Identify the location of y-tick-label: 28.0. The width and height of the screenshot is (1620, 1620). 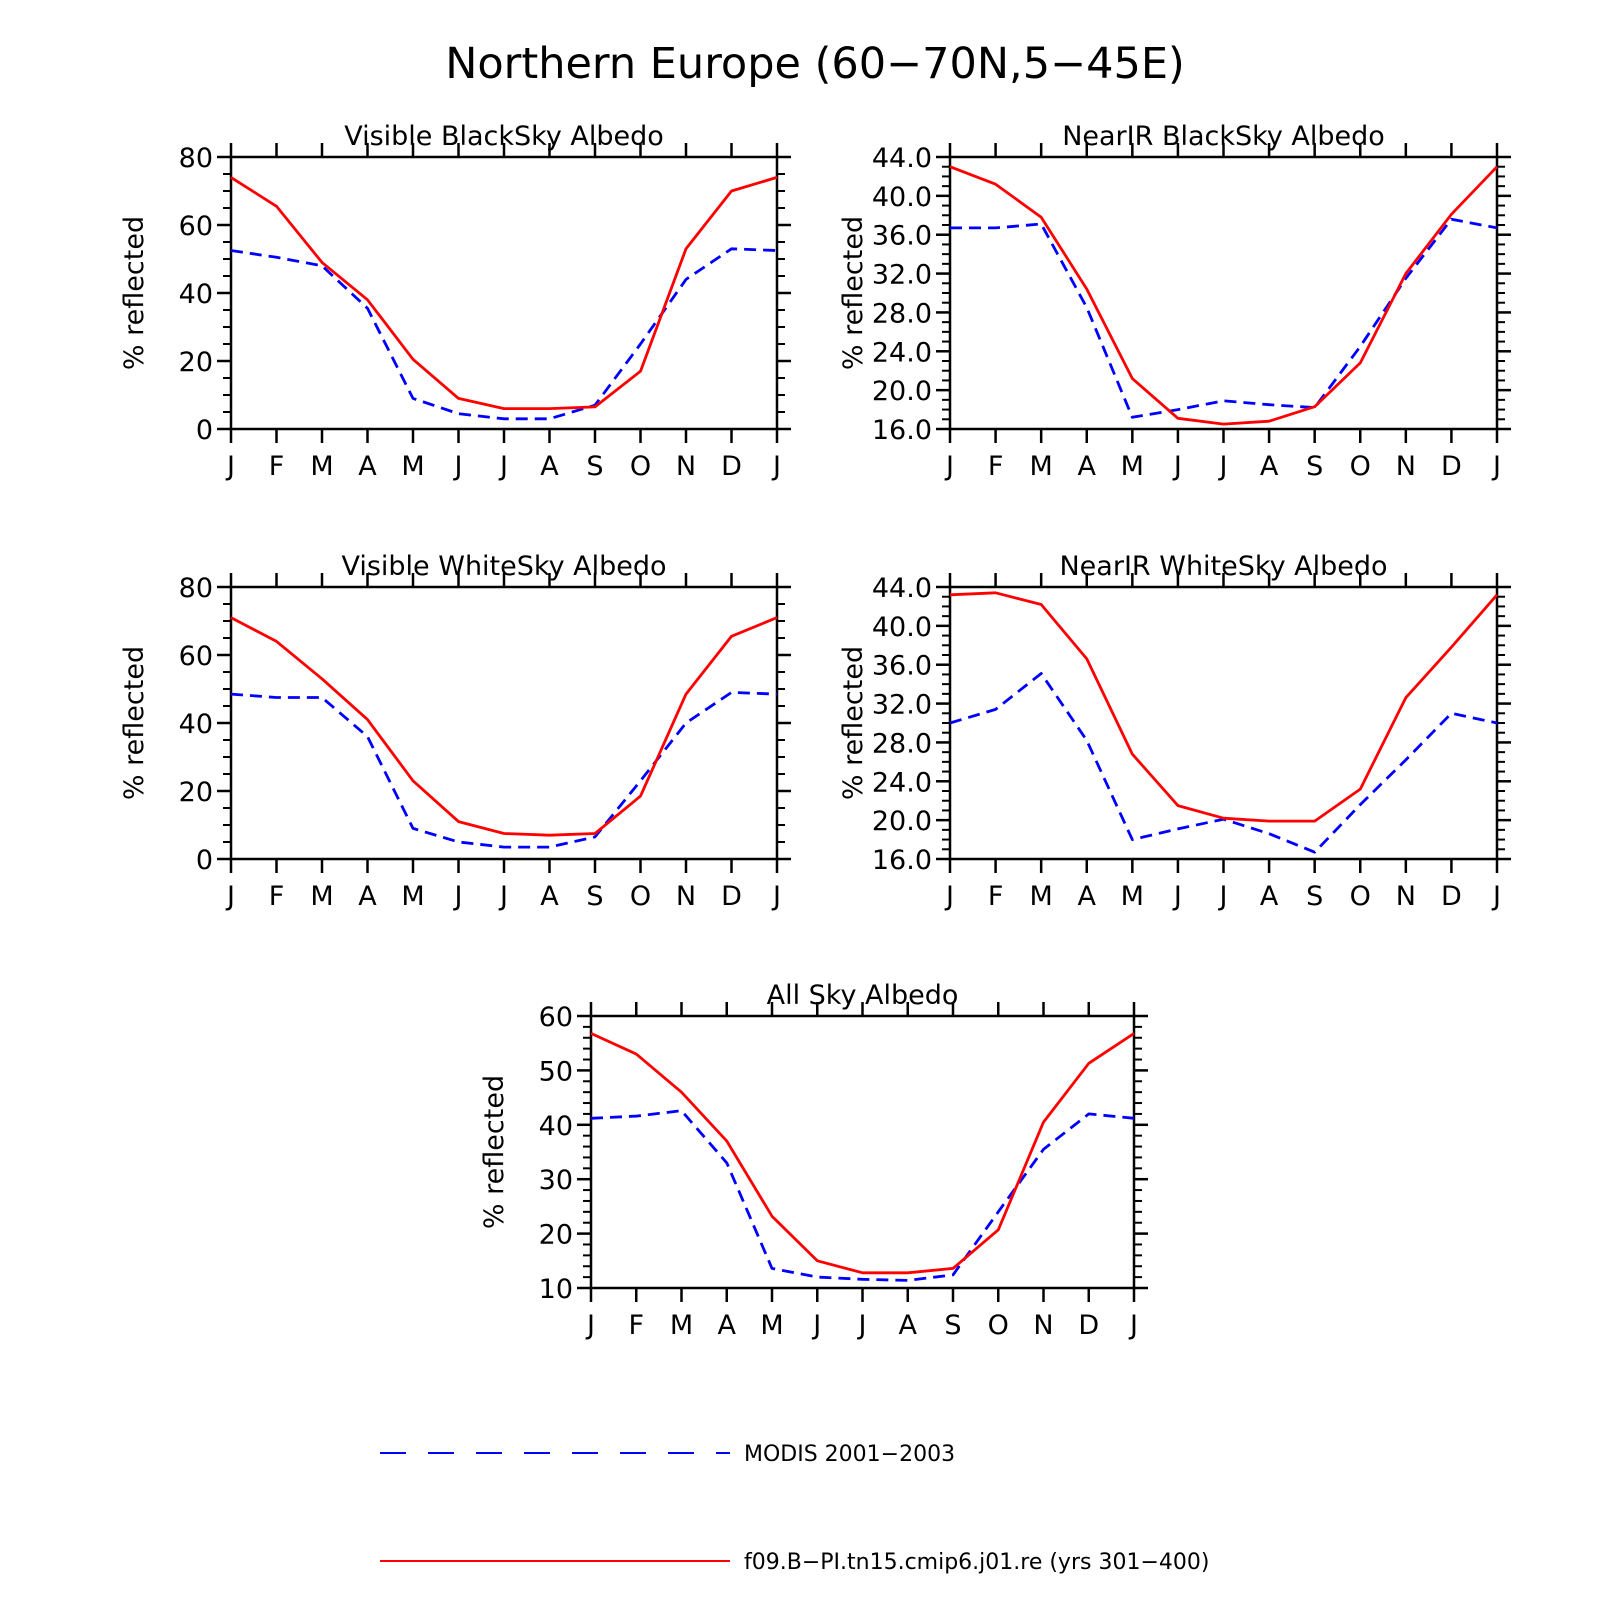
(902, 743).